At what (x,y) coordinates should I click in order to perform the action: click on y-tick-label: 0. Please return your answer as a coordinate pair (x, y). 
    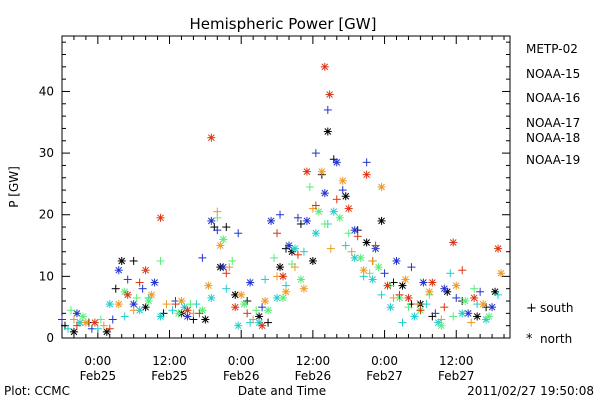
    Looking at the image, I should click on (50, 338).